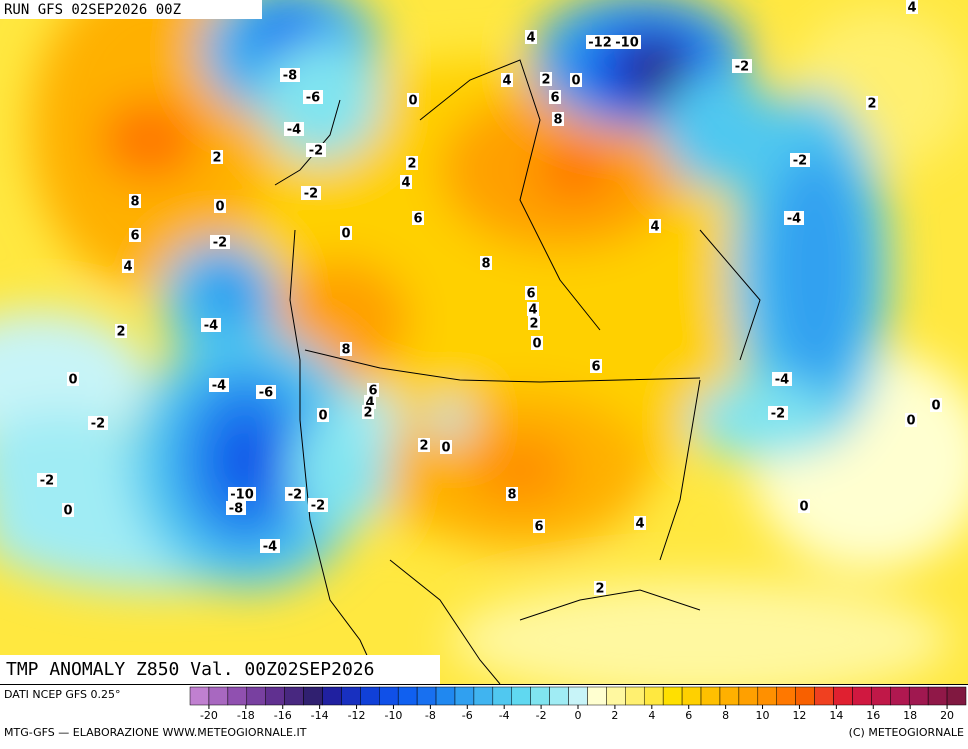  I want to click on colorbar-tick-label: -20, so click(209, 715).